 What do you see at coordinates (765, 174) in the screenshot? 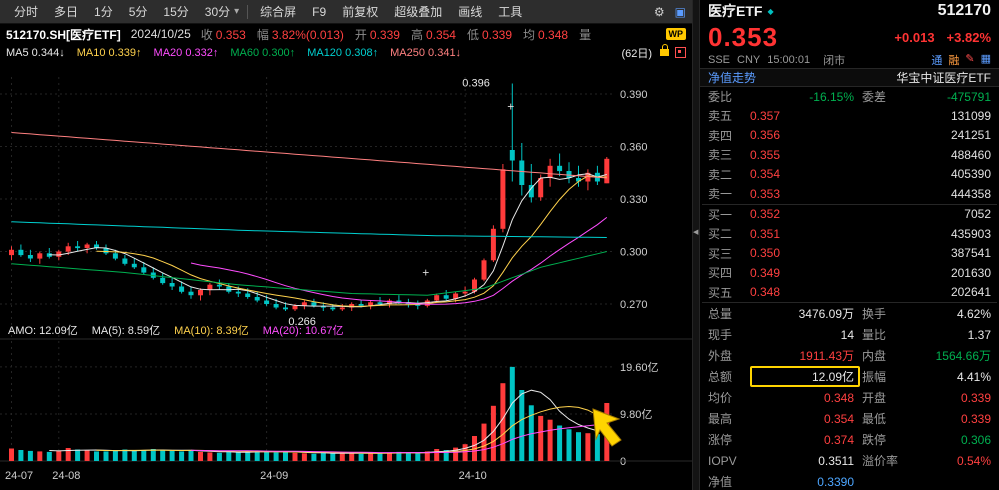
I see `ask-price: 0.354` at bounding box center [765, 174].